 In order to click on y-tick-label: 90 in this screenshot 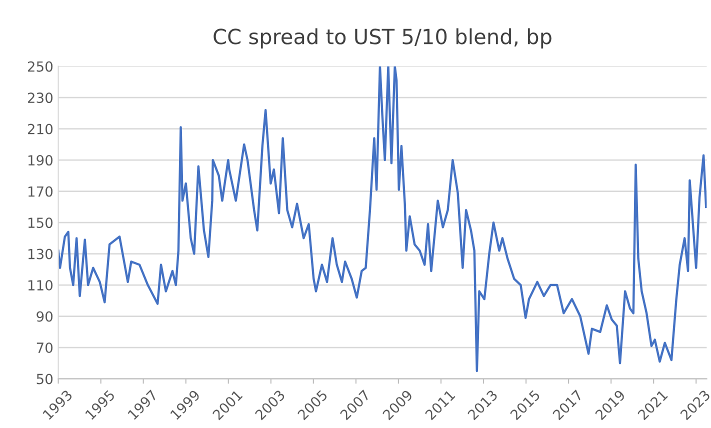, I will do `click(44, 316)`.